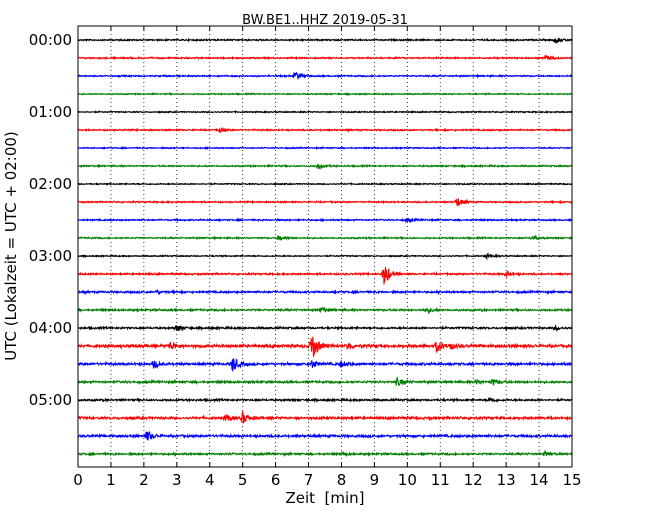 The height and width of the screenshot is (520, 650). I want to click on x-tick-label: 10, so click(407, 480).